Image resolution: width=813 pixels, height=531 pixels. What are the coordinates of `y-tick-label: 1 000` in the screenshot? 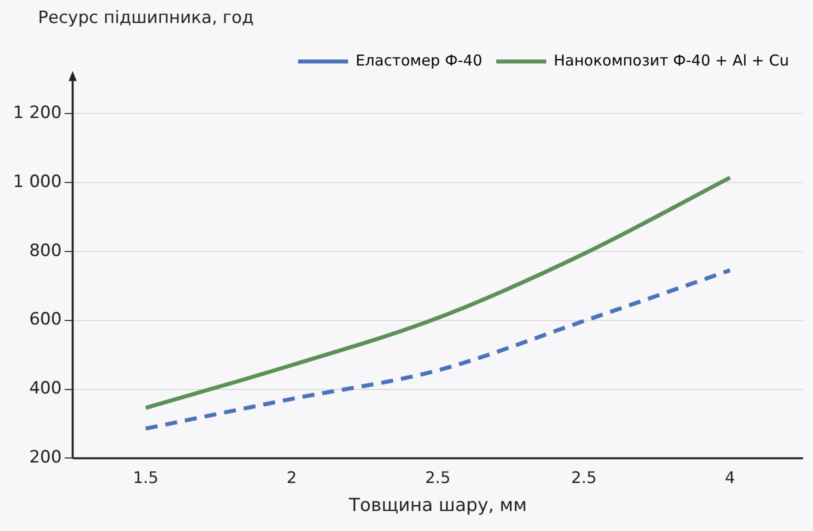 It's located at (37, 182).